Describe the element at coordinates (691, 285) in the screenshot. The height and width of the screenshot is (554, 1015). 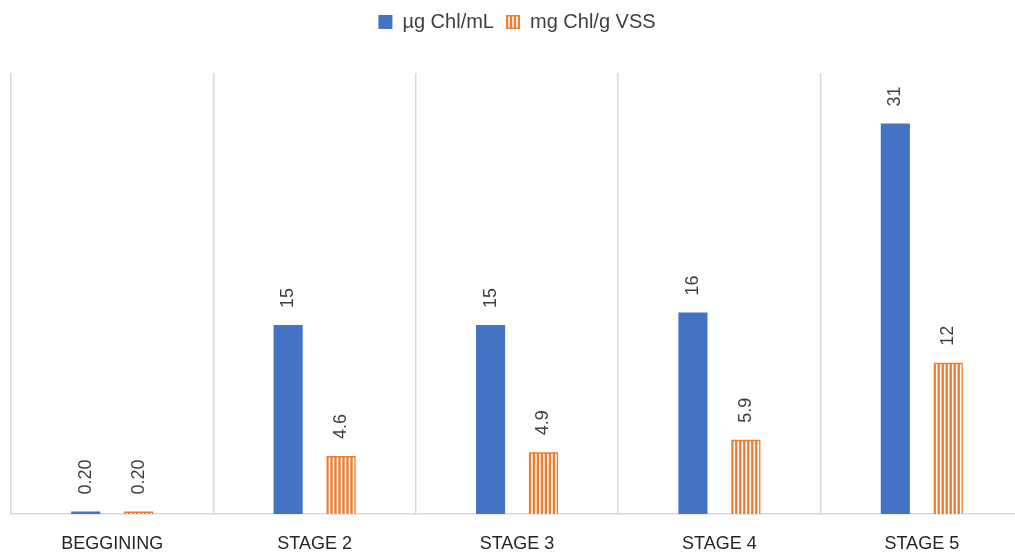
I see `data-label: 16` at that location.